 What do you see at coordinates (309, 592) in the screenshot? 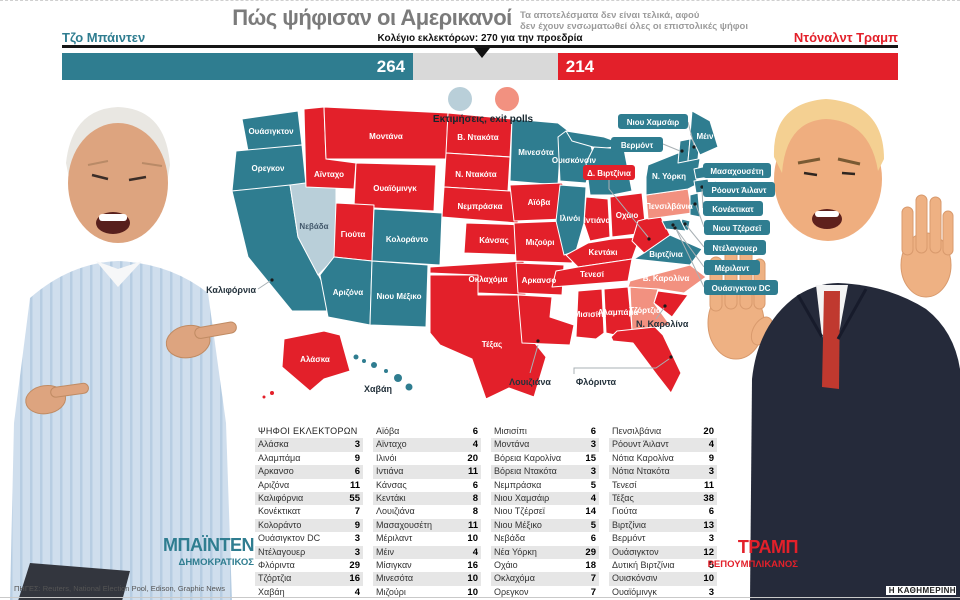
I see `table-row: Χαβάη 4` at bounding box center [309, 592].